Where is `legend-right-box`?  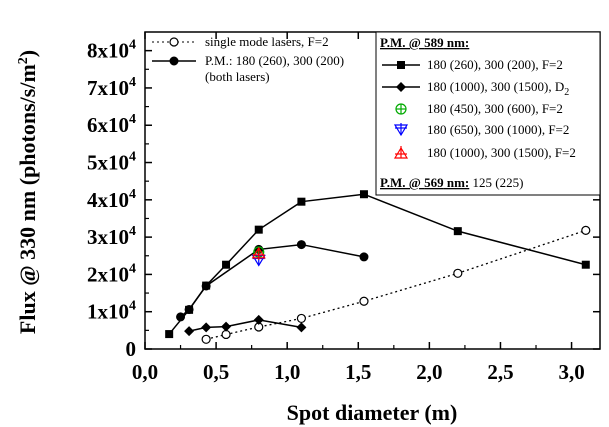
legend-right-box is located at coordinates (488, 113).